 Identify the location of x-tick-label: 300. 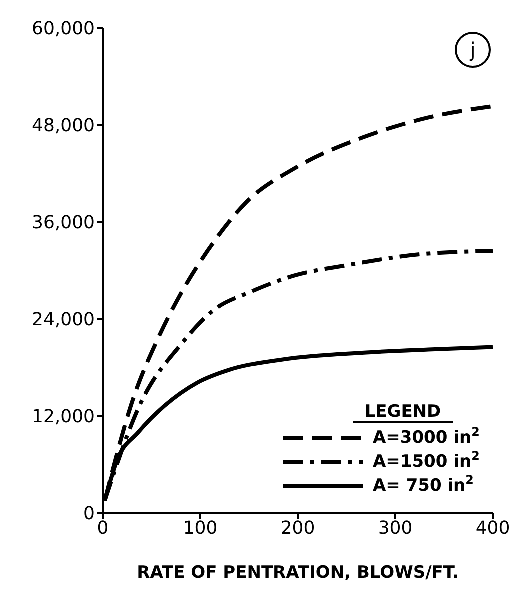
(395, 528).